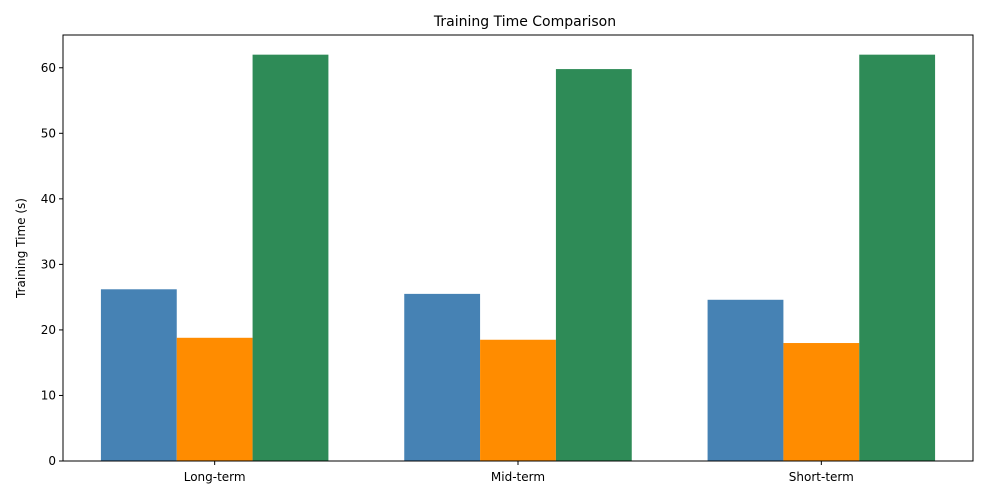 The height and width of the screenshot is (500, 1000). Describe the element at coordinates (442, 377) in the screenshot. I see `bar-series1-mid-term` at that location.